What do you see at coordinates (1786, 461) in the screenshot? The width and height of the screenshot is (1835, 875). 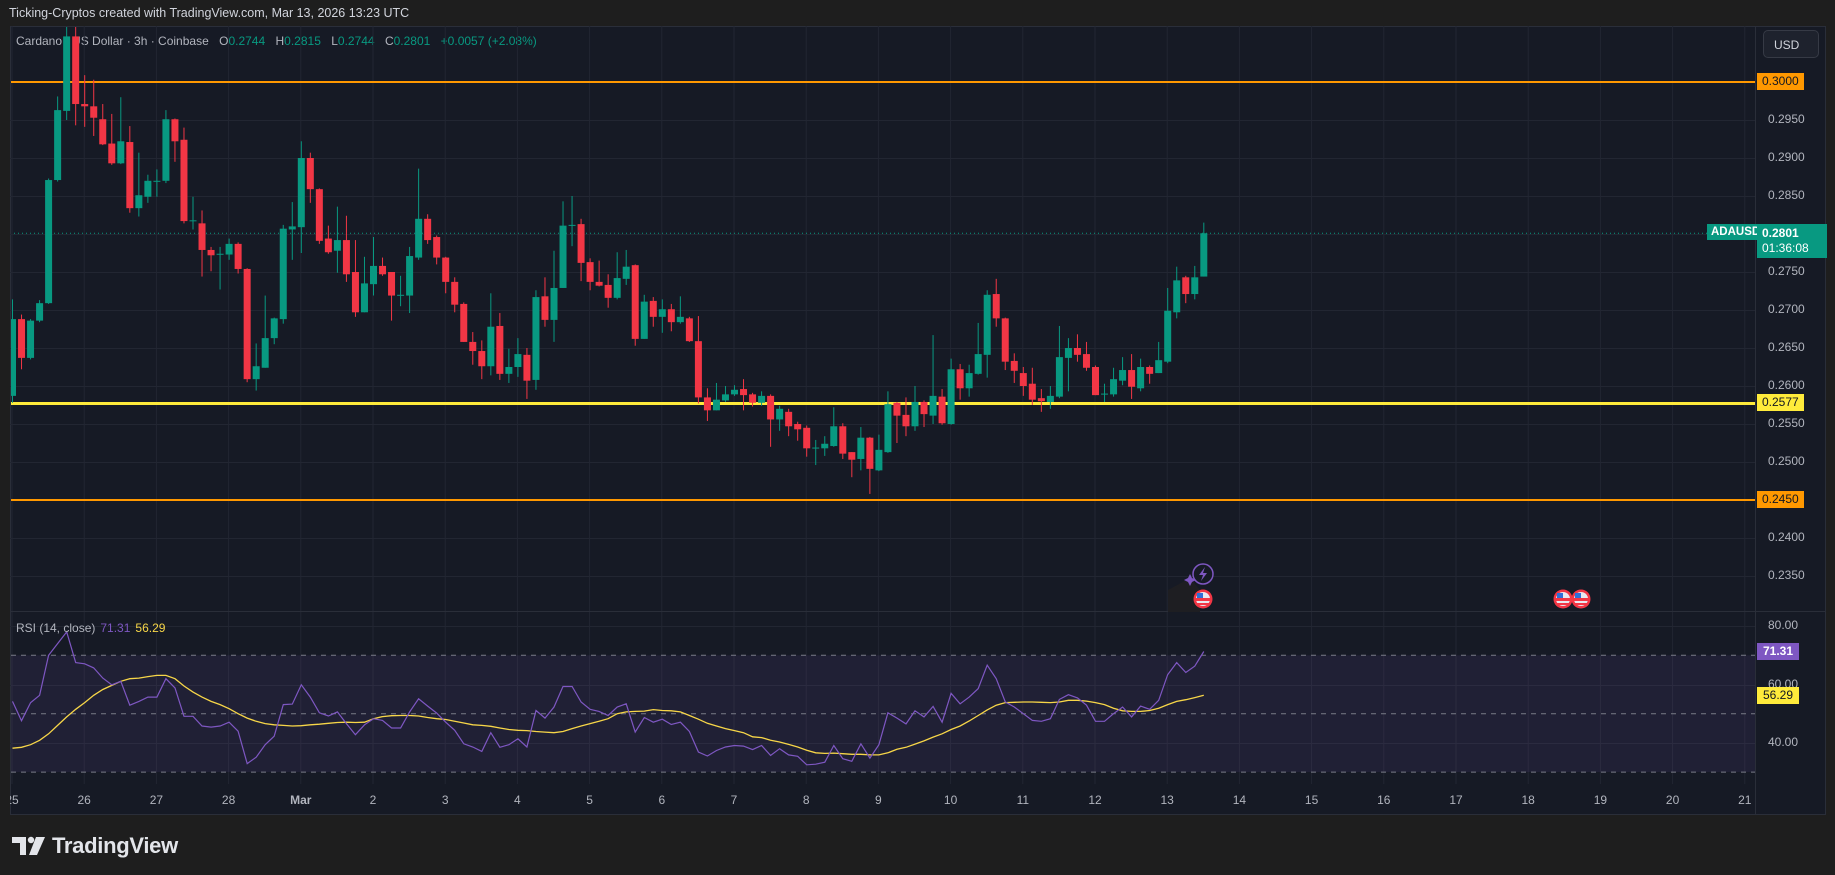 I see `price-tick-label: 0.2500` at bounding box center [1786, 461].